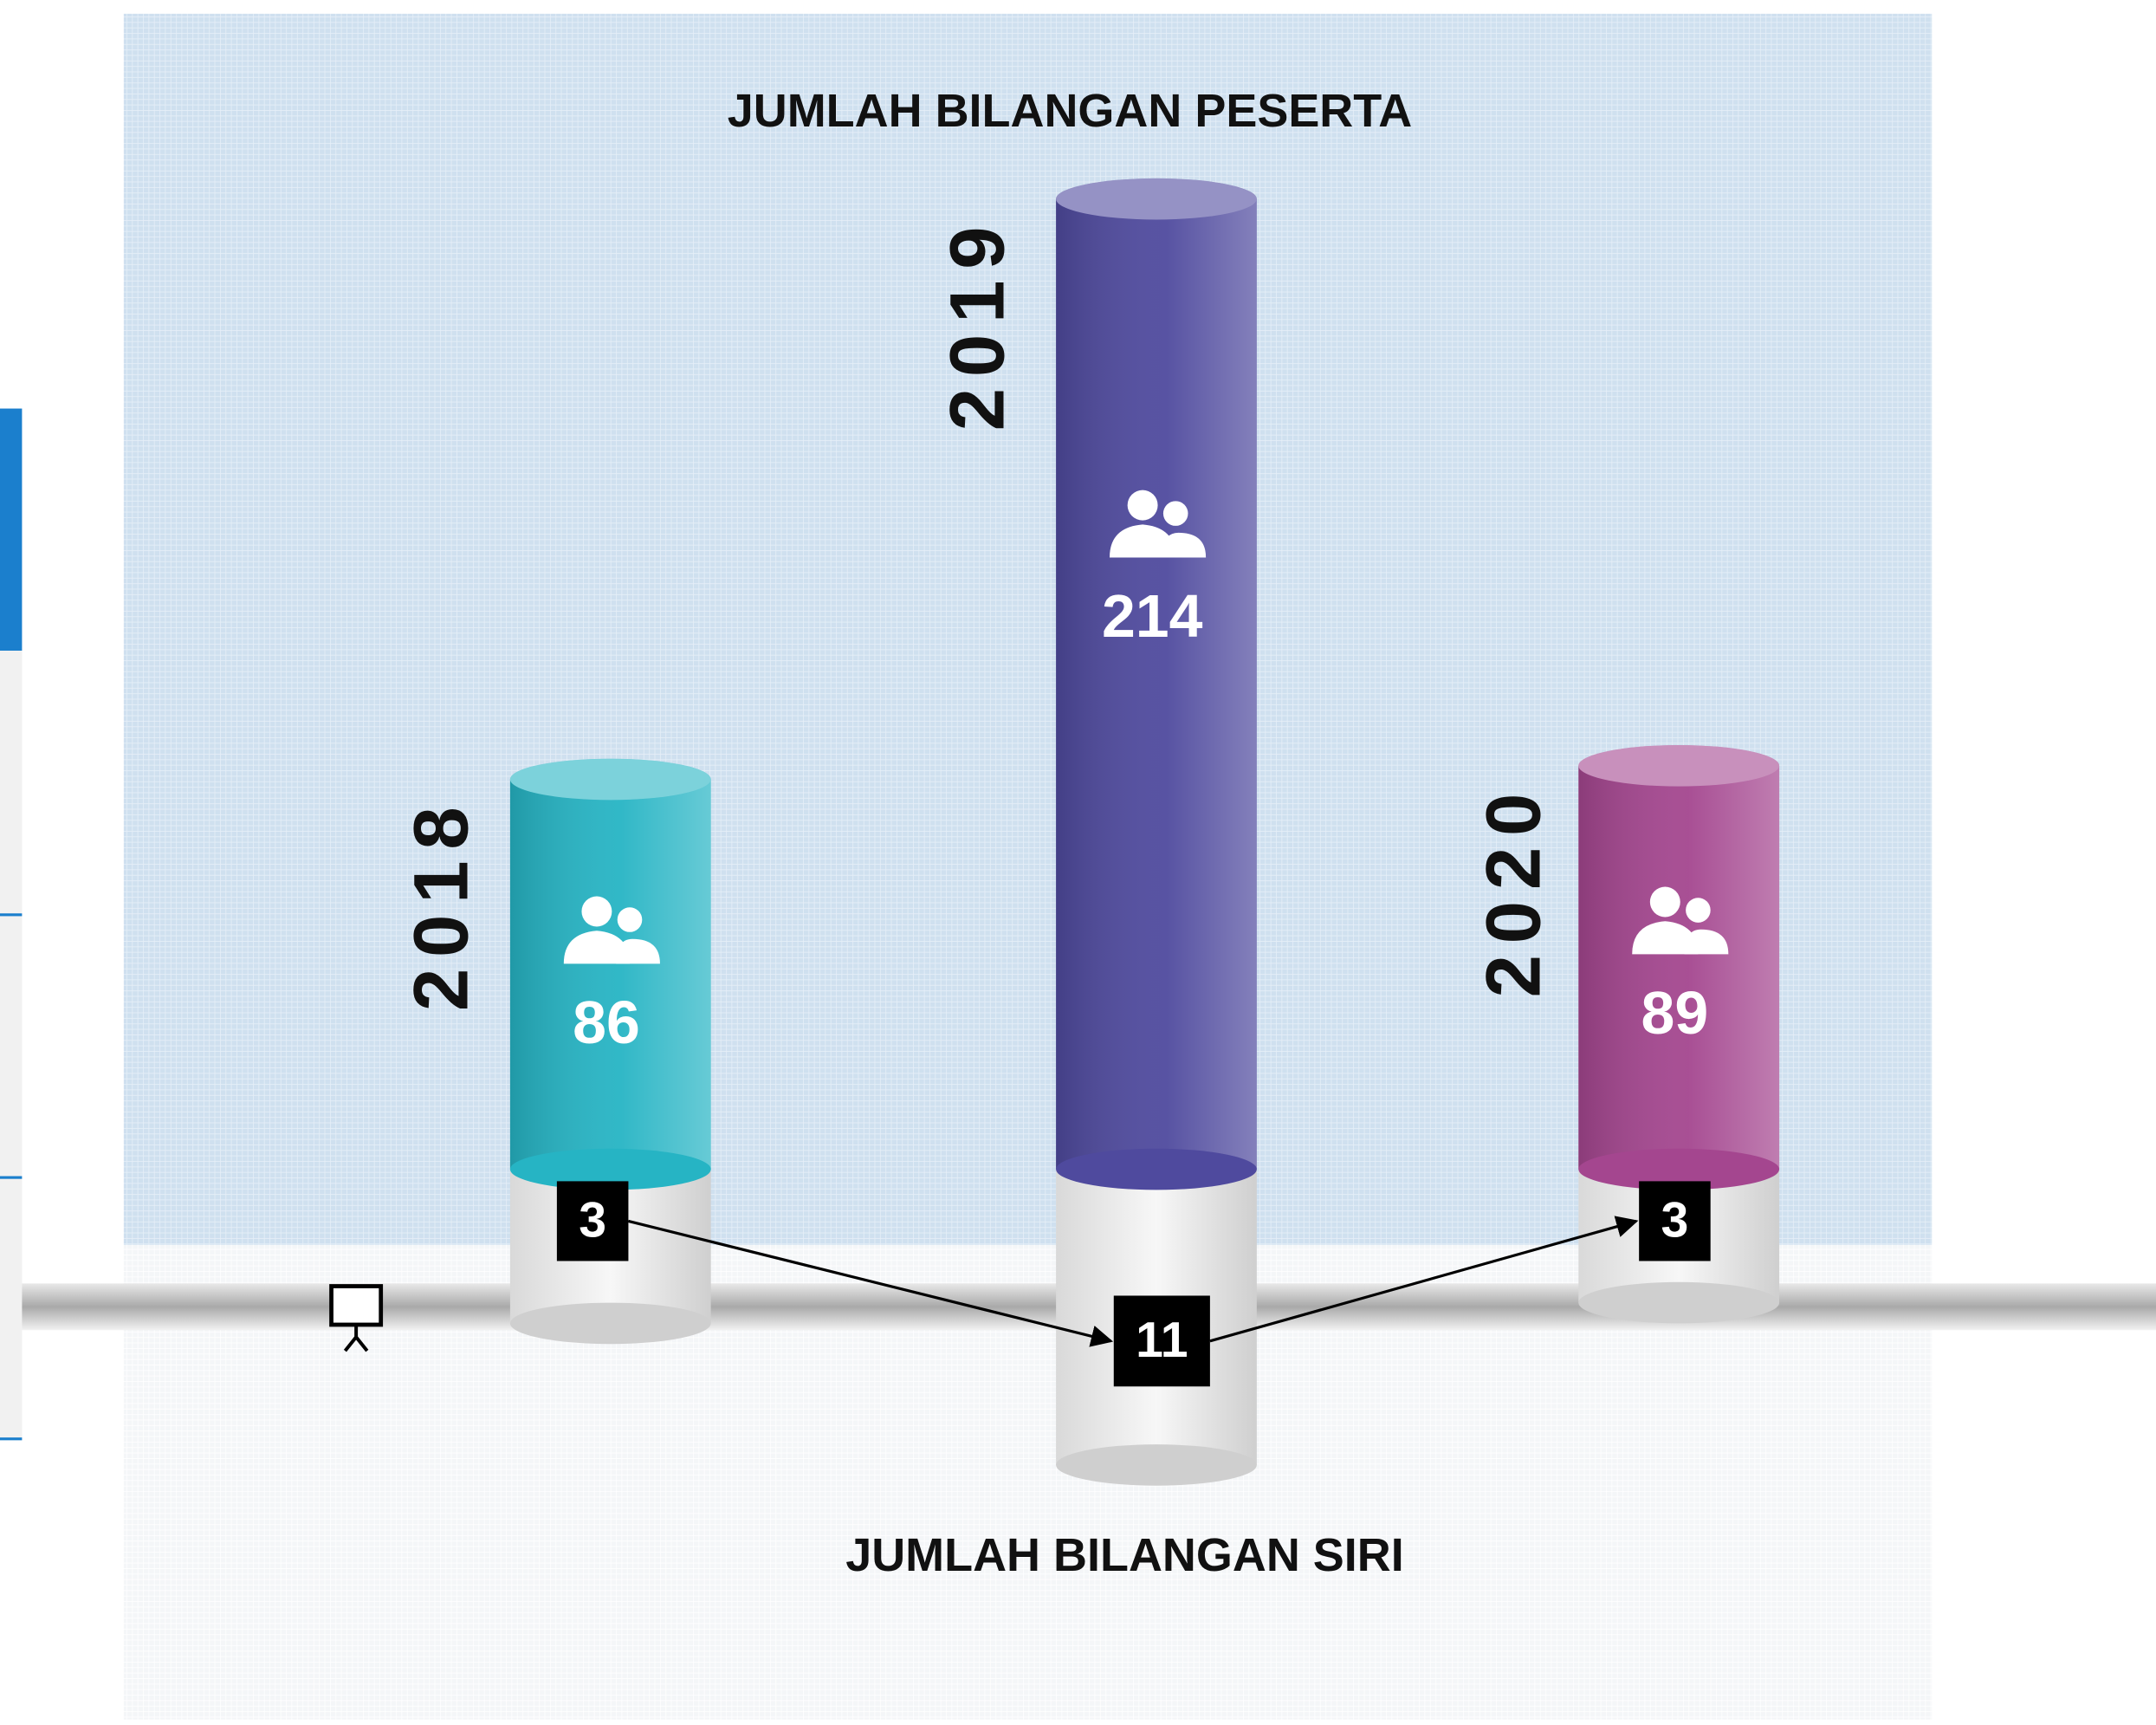 This screenshot has height=1725, width=2156. Describe the element at coordinates (1070, 111) in the screenshot. I see `series-title: JUMLAH BILANGAN PESERTA` at that location.